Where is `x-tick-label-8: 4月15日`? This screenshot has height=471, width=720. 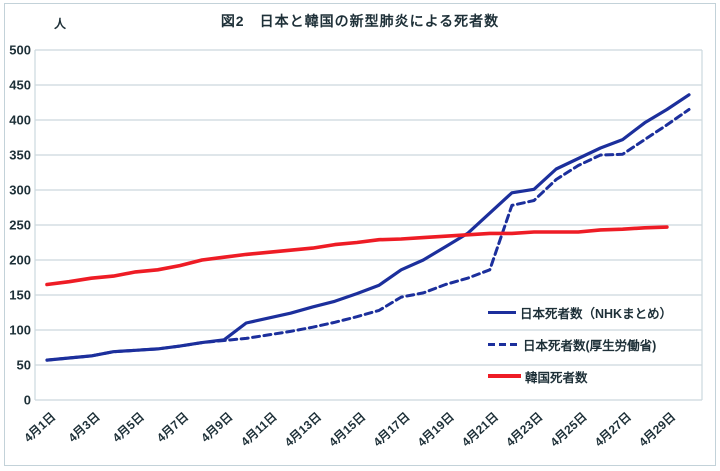 x-tick-label-8: 4月15日 is located at coordinates (347, 430).